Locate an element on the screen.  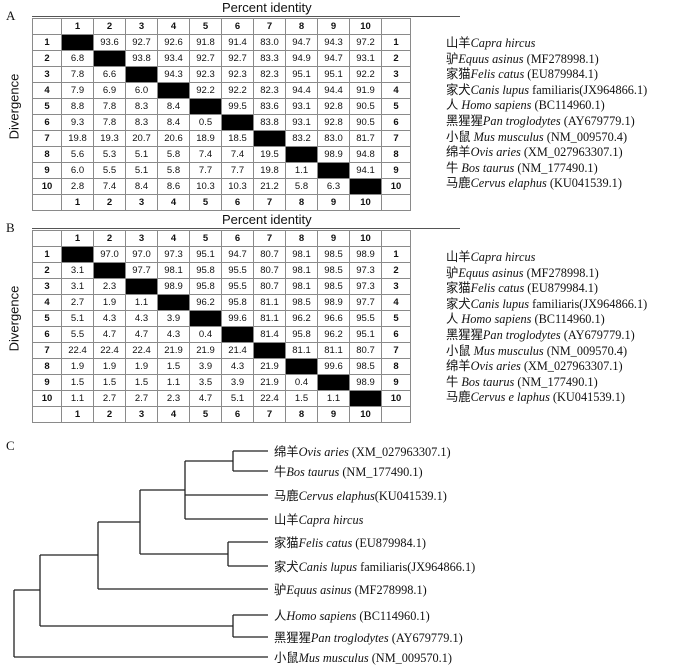
species-accession: (BC114960.1) is located at coordinates (393, 616).